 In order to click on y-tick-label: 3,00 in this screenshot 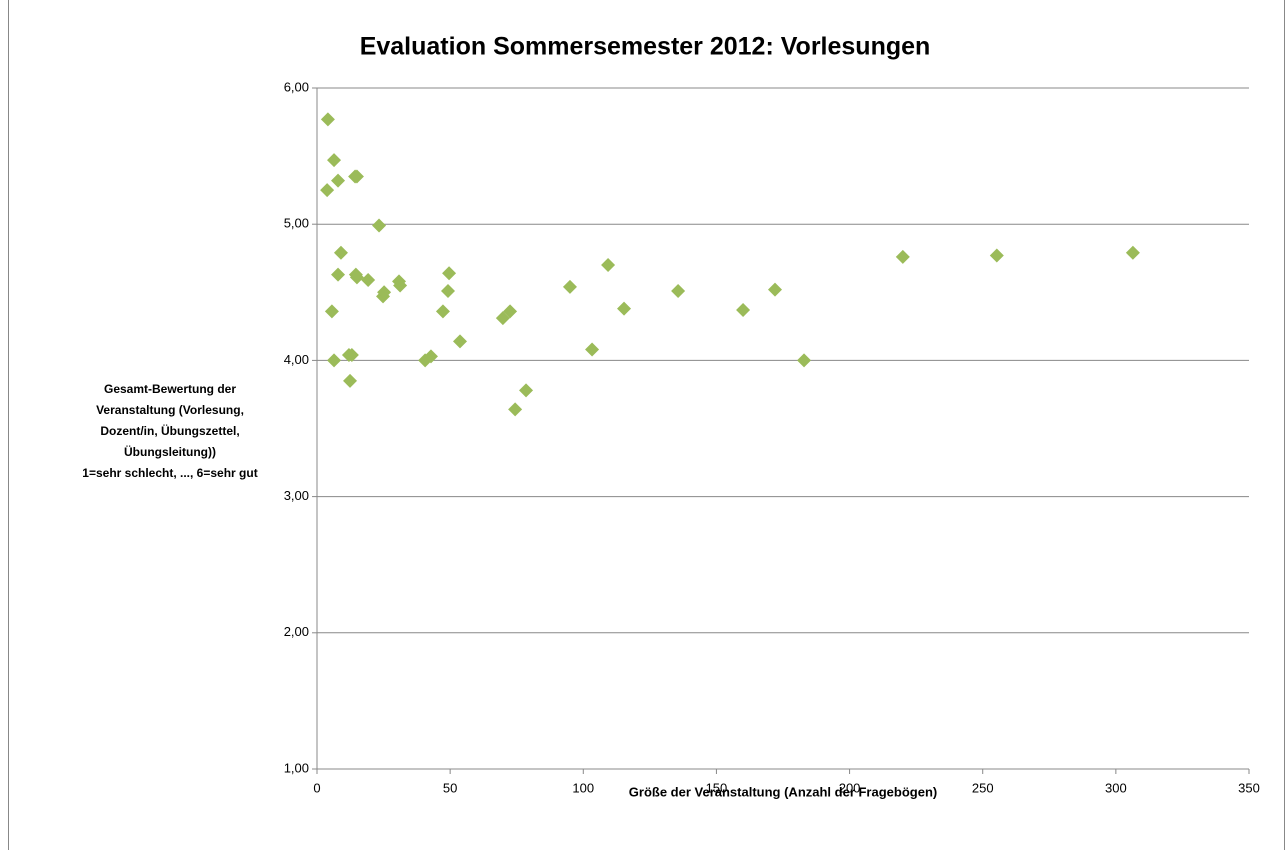, I will do `click(296, 495)`.